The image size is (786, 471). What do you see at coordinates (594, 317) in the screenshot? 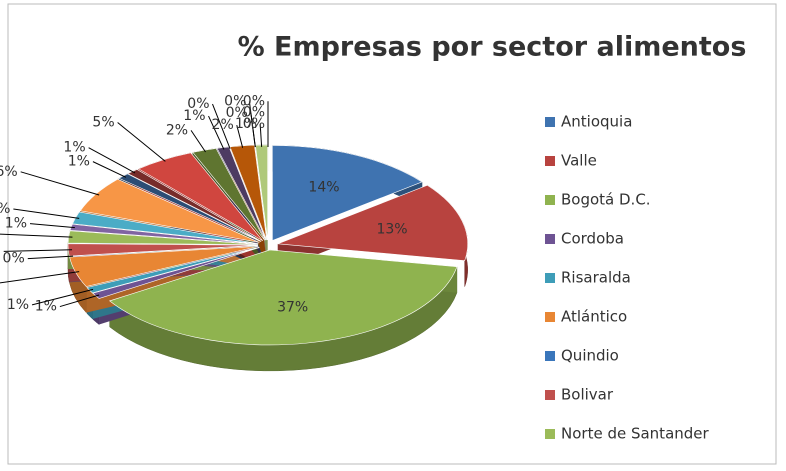
I see `legend-label: Atlántico` at bounding box center [594, 317].